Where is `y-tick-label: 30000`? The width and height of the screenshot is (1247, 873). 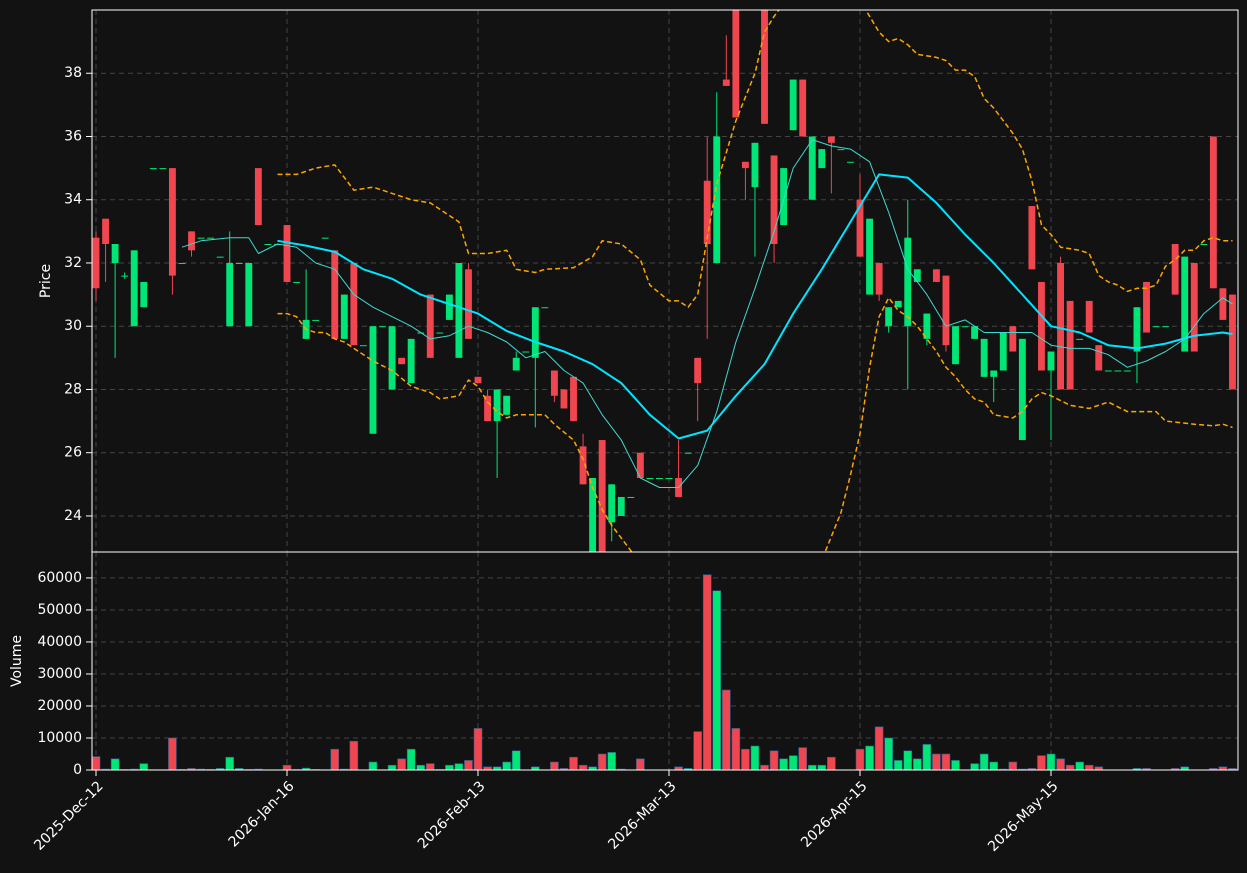
y-tick-label: 30000 is located at coordinates (59, 674).